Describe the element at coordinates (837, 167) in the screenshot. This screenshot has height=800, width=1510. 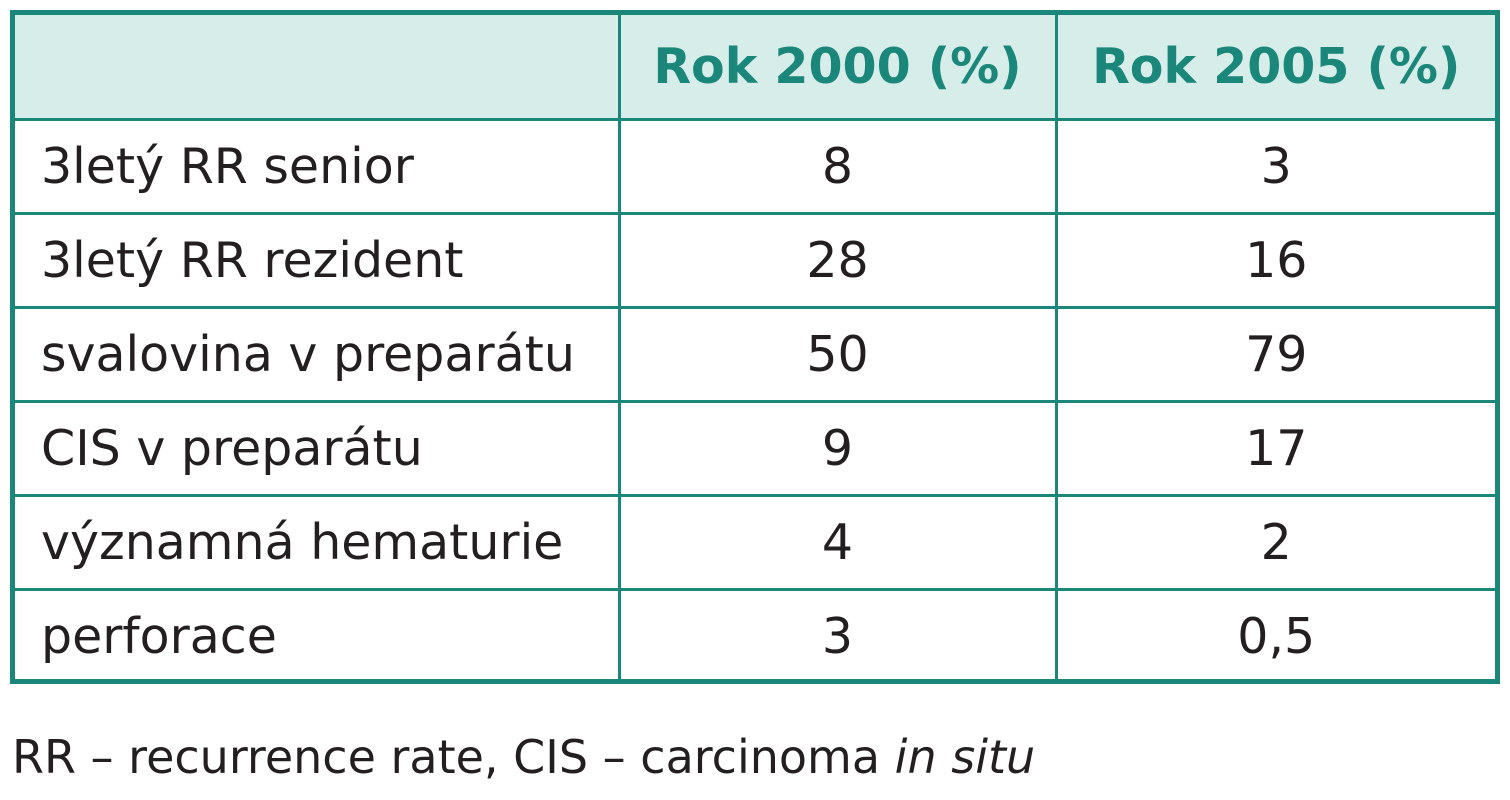
I see `value-2000: 8` at that location.